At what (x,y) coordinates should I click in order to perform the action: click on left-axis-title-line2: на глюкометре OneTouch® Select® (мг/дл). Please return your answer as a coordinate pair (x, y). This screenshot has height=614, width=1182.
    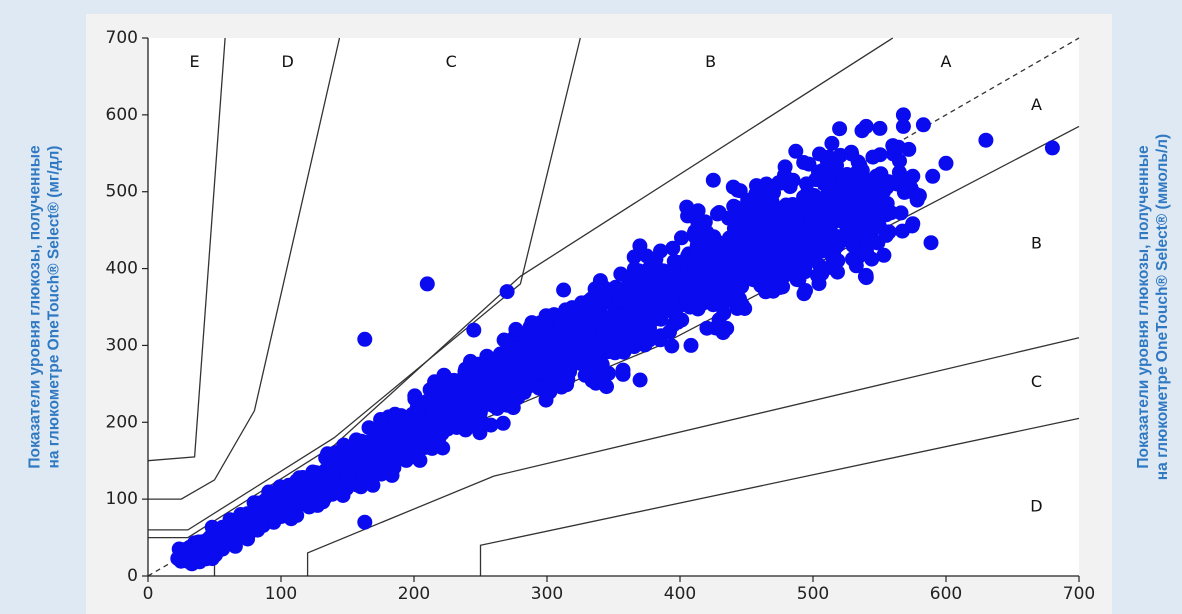
    Looking at the image, I should click on (54, 307).